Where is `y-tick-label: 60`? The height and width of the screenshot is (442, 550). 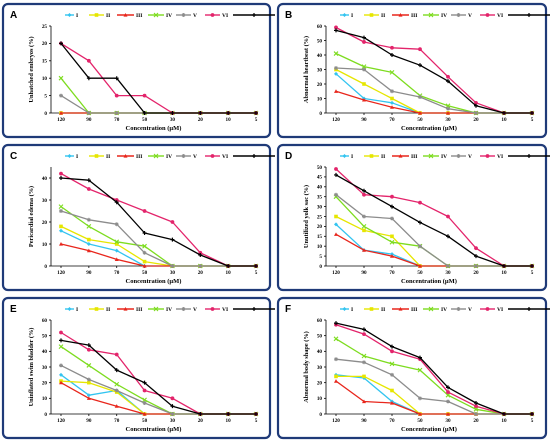
y-tick-label: 60 is located at coordinates (320, 27).